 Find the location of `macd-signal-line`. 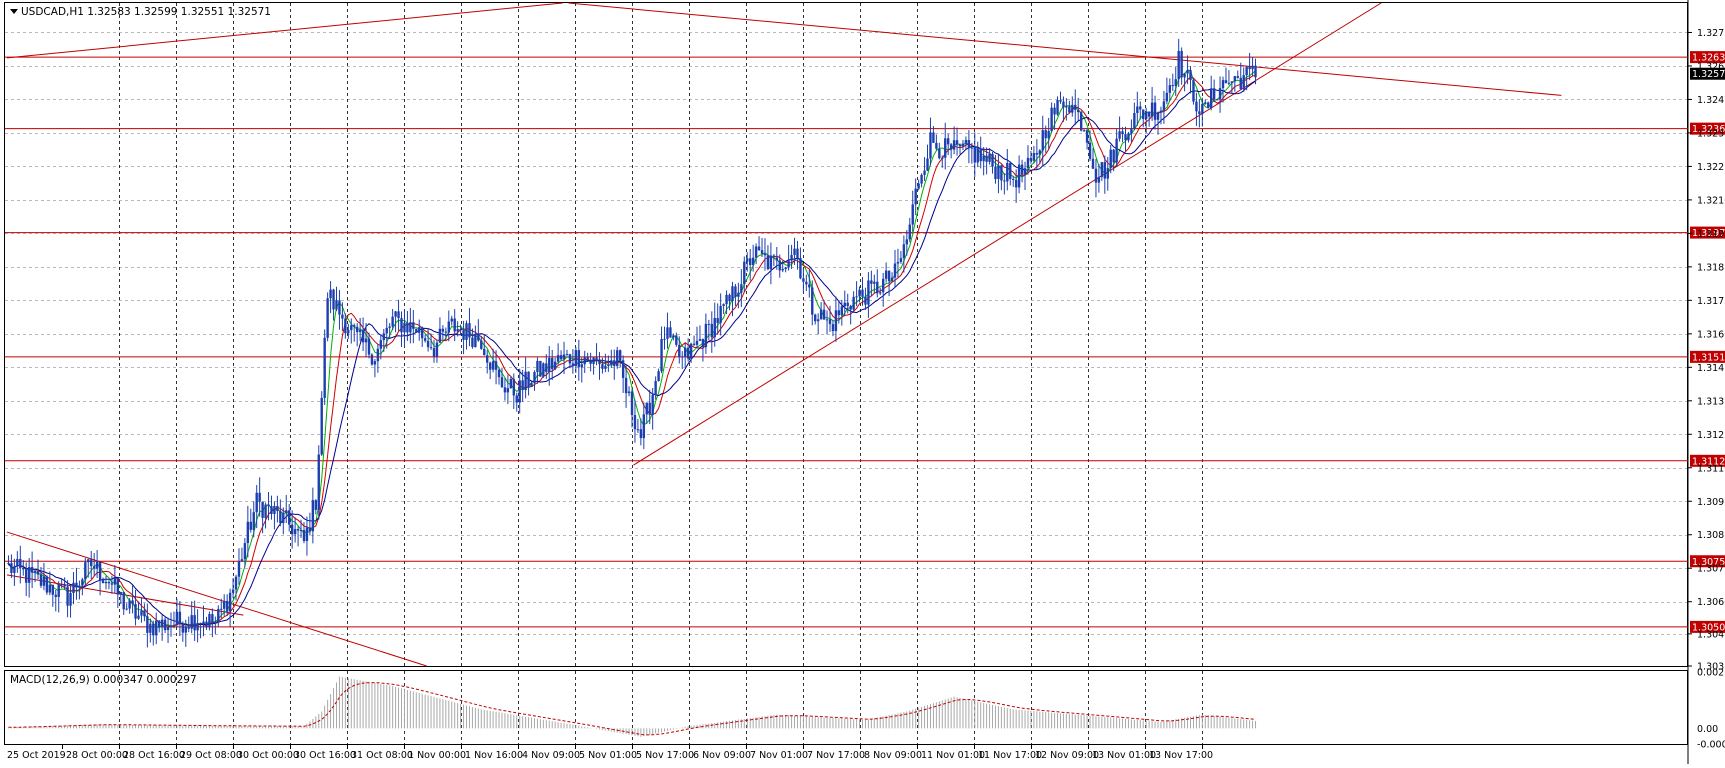

macd-signal-line is located at coordinates (632, 709).